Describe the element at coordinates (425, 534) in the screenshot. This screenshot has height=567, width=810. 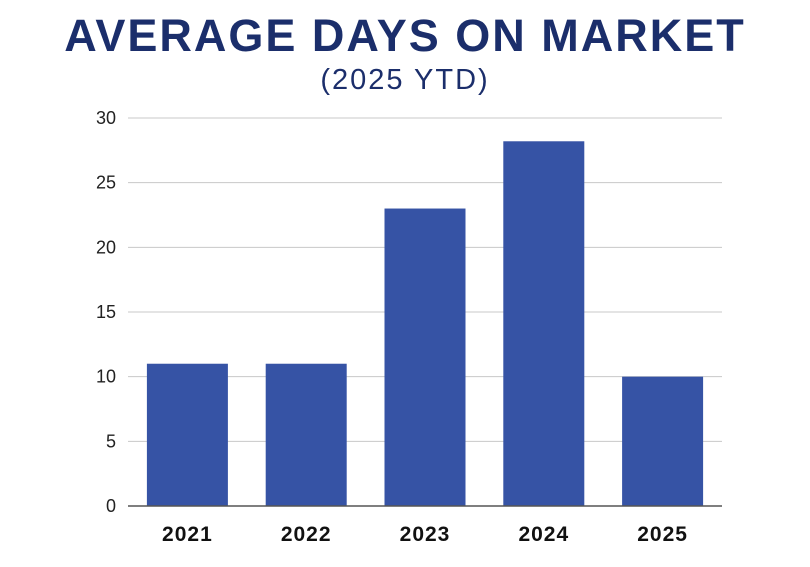
I see `x-tick-label: 2023` at that location.